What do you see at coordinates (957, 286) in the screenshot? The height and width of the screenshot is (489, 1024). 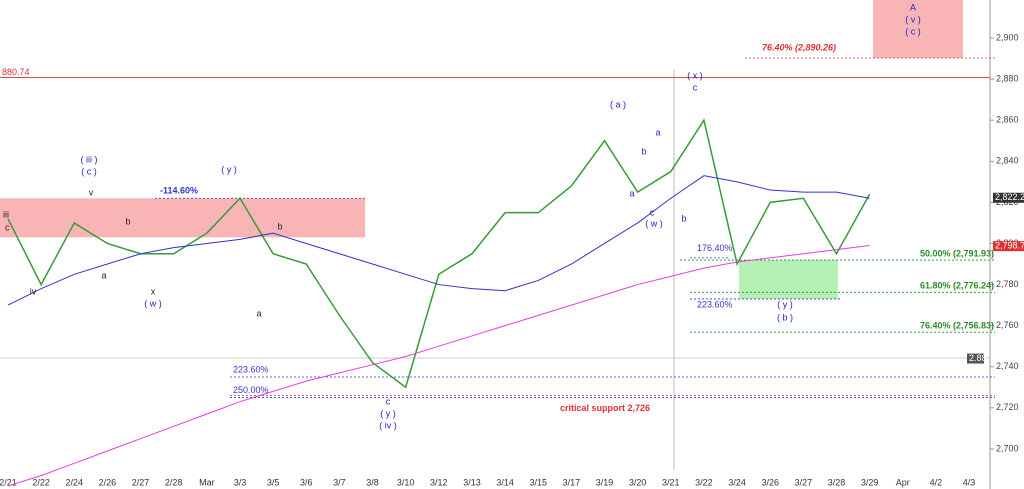 I see `level-label: 61.80% (2,776.24)` at bounding box center [957, 286].